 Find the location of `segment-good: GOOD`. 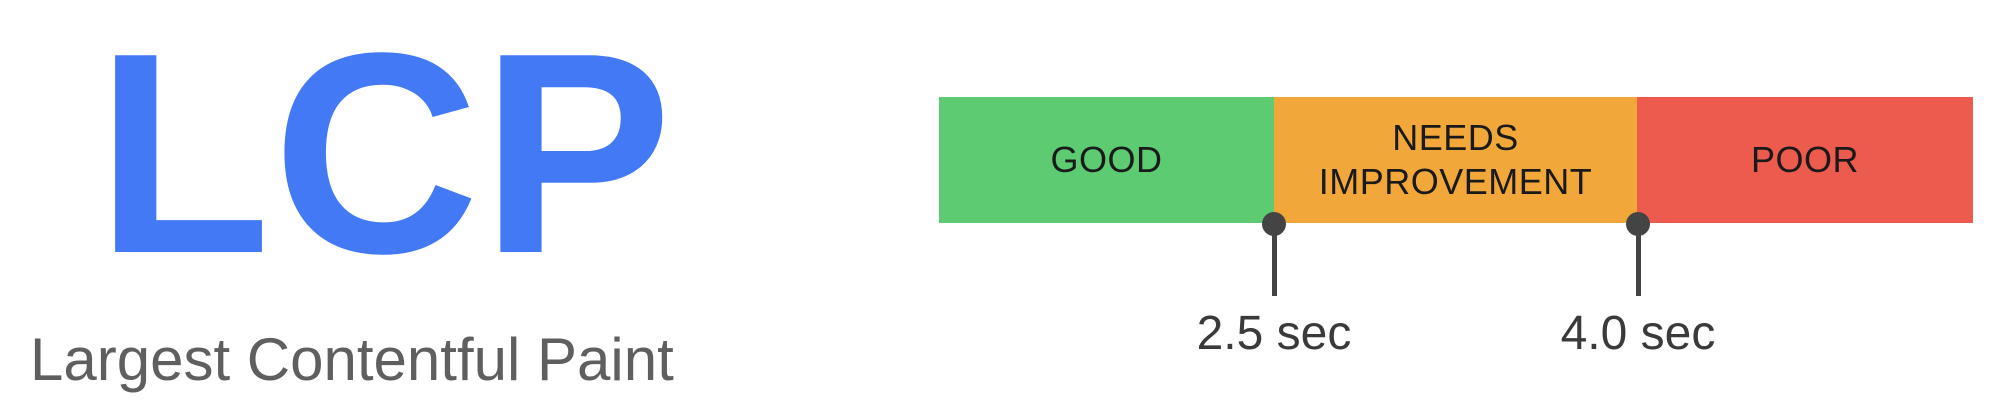

segment-good: GOOD is located at coordinates (1106, 160).